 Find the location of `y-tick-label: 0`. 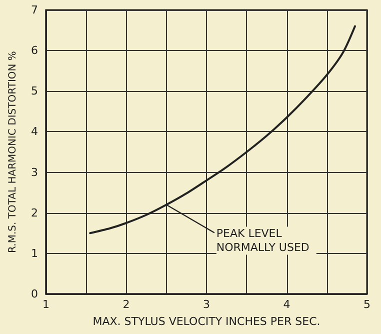

y-tick-label: 0 is located at coordinates (34, 294).